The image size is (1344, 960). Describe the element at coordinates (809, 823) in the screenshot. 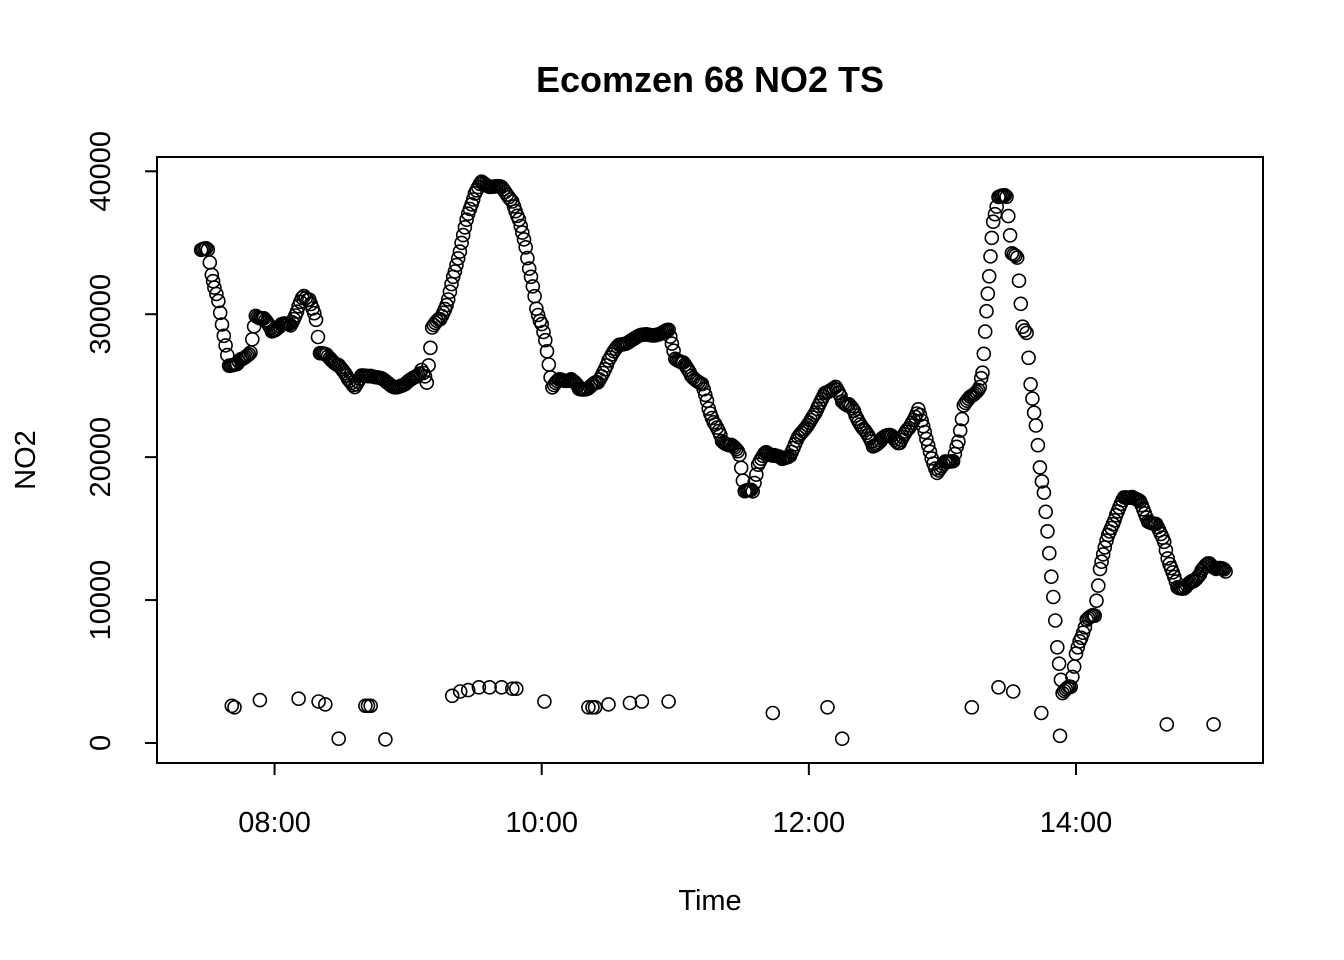

I see `x-tick-label: 12:00` at that location.